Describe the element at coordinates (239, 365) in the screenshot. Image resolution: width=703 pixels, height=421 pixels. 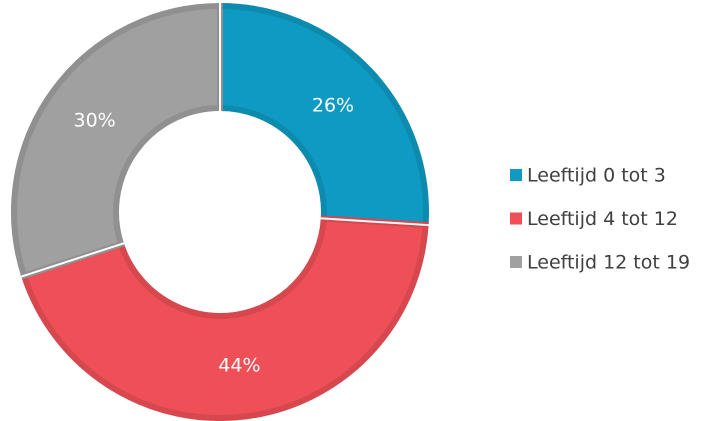
I see `data-label: 44%` at that location.